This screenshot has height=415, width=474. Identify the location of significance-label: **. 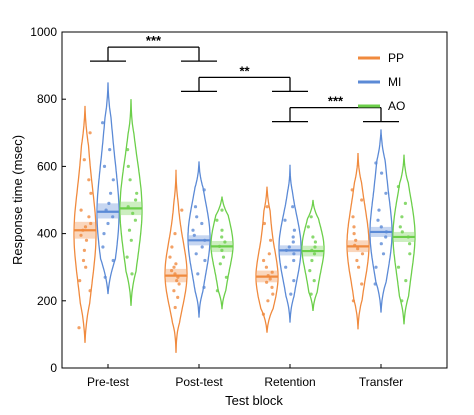
(244, 70).